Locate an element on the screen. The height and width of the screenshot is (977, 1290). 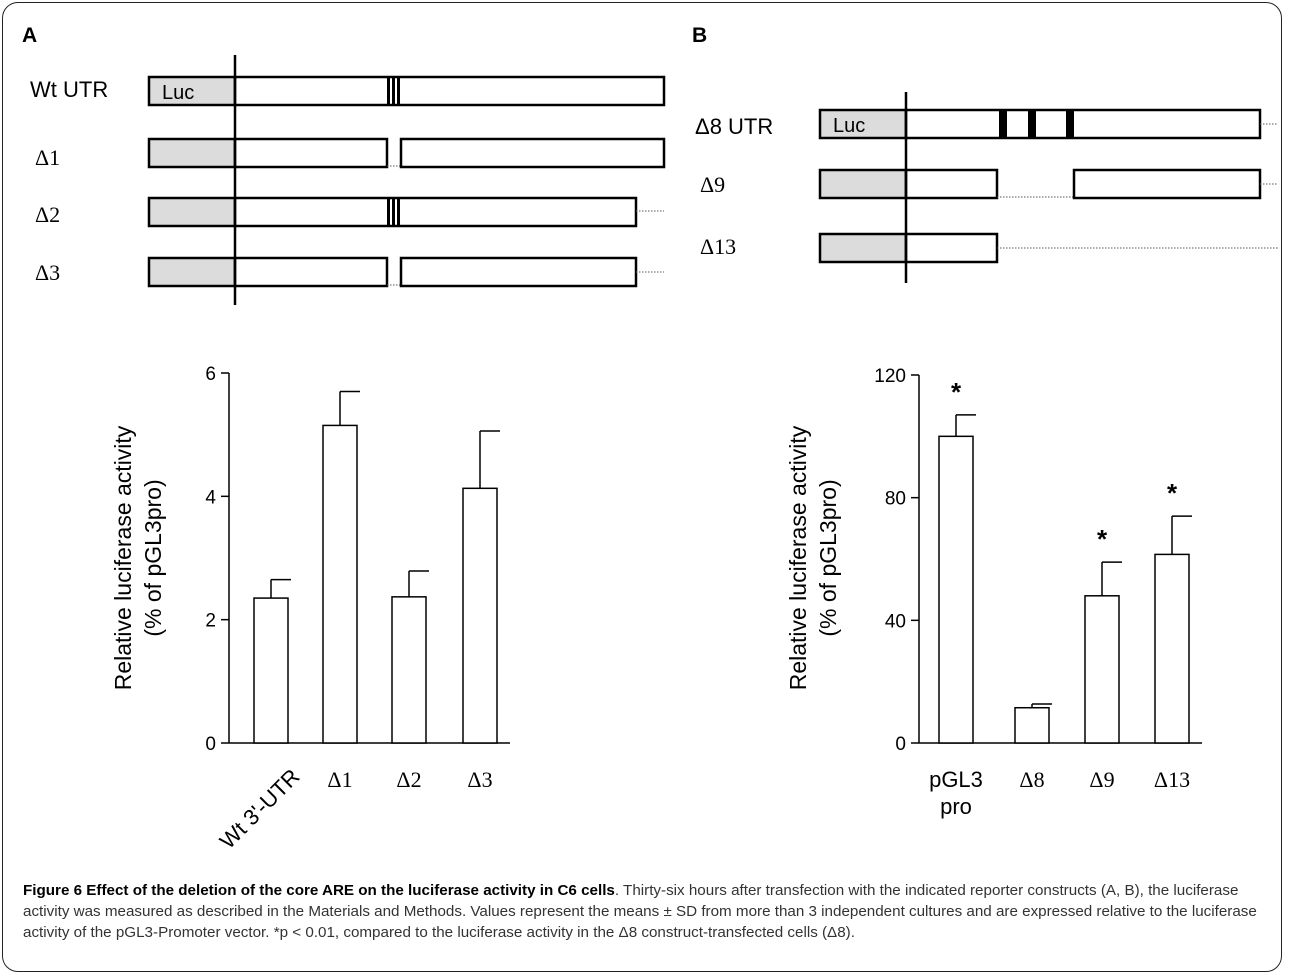
x-tick-label: Δ8 is located at coordinates (1031, 779).